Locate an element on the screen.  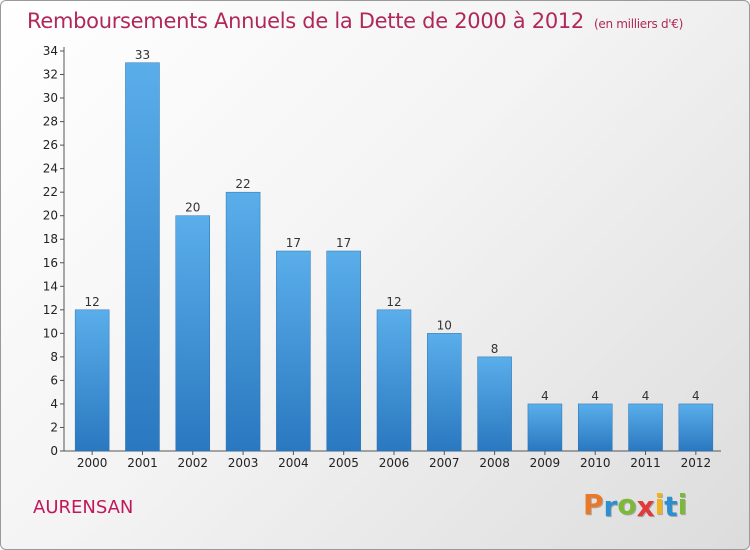
x-tick-label: 2012 is located at coordinates (696, 463).